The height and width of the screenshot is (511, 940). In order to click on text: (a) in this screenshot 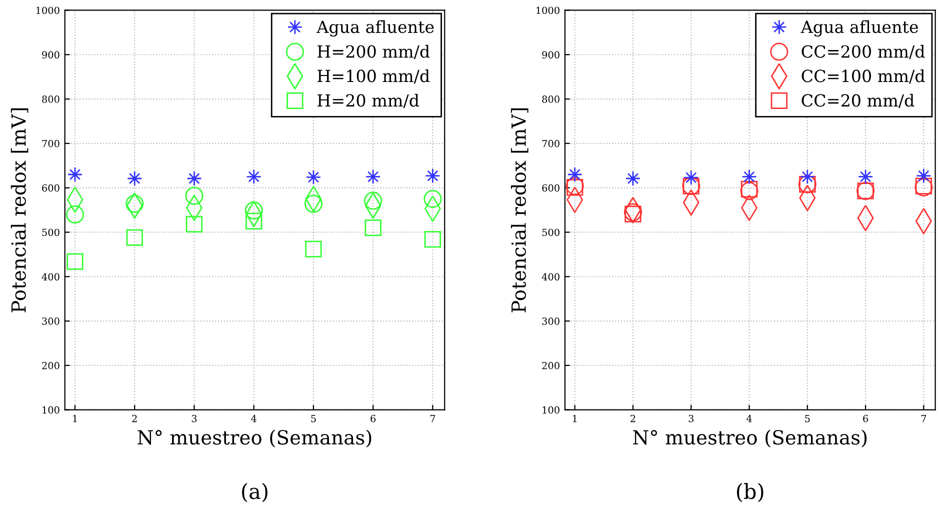, I will do `click(255, 492)`.